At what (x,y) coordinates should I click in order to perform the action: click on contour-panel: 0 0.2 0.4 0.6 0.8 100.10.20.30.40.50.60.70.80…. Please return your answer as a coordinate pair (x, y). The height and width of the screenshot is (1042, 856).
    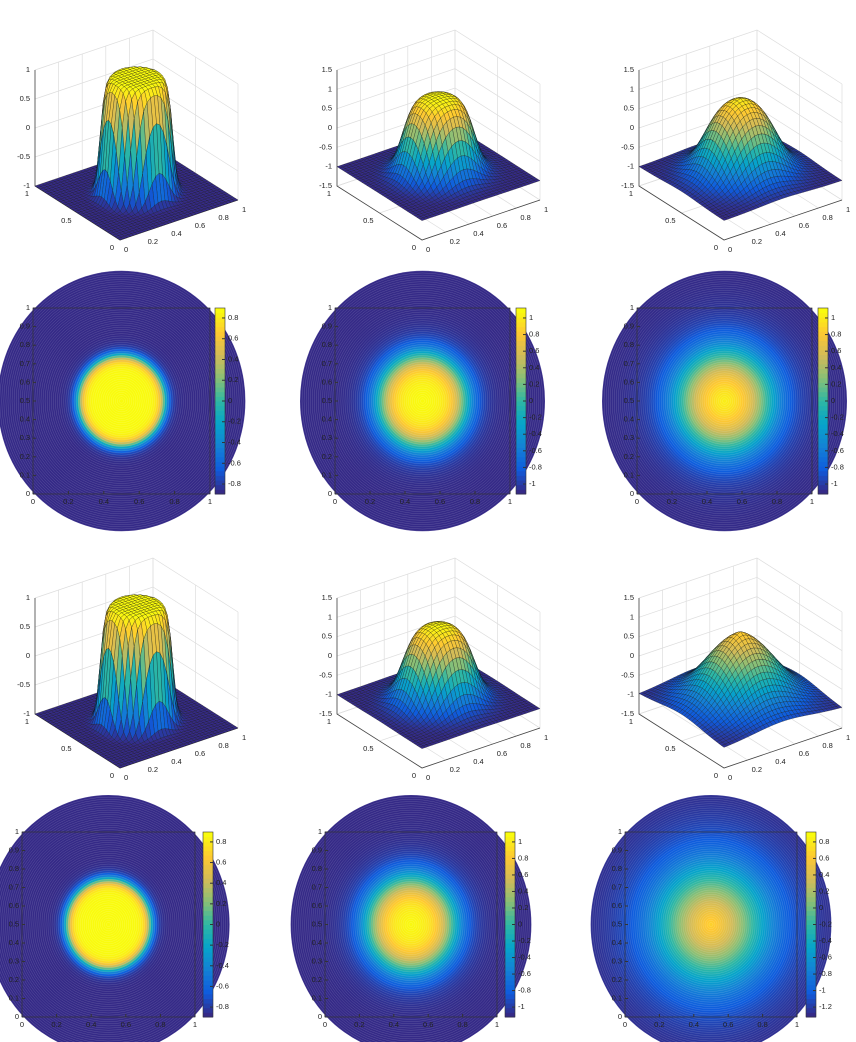
    Looking at the image, I should click on (724, 401).